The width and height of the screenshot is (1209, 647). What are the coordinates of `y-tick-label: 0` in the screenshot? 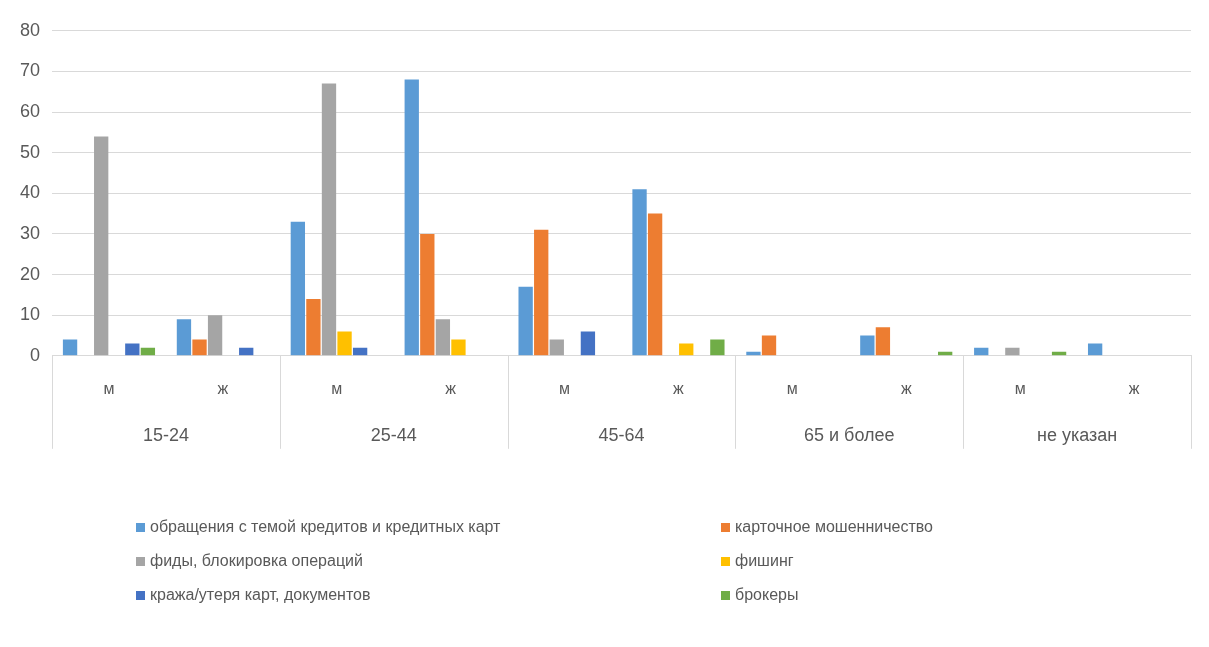 It's located at (35, 354).